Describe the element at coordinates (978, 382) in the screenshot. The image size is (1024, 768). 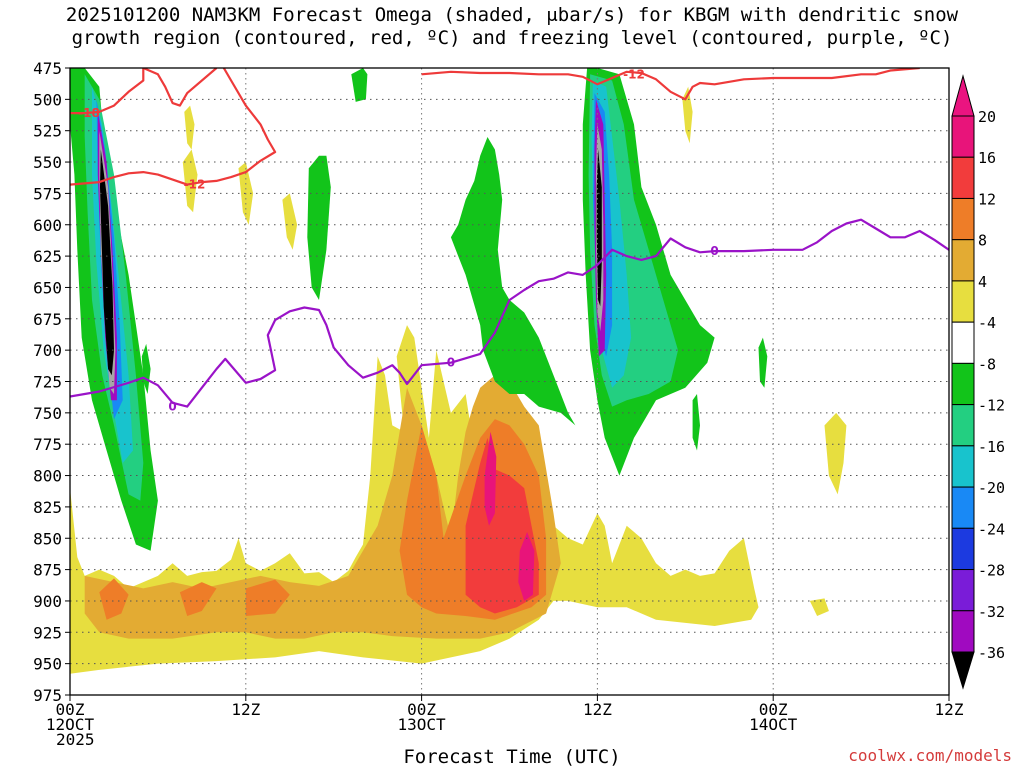
I see `colorbar: 20 16 12 8 4 -4 -8 -12 -16 -20 -24 -28 -32 -36` at that location.